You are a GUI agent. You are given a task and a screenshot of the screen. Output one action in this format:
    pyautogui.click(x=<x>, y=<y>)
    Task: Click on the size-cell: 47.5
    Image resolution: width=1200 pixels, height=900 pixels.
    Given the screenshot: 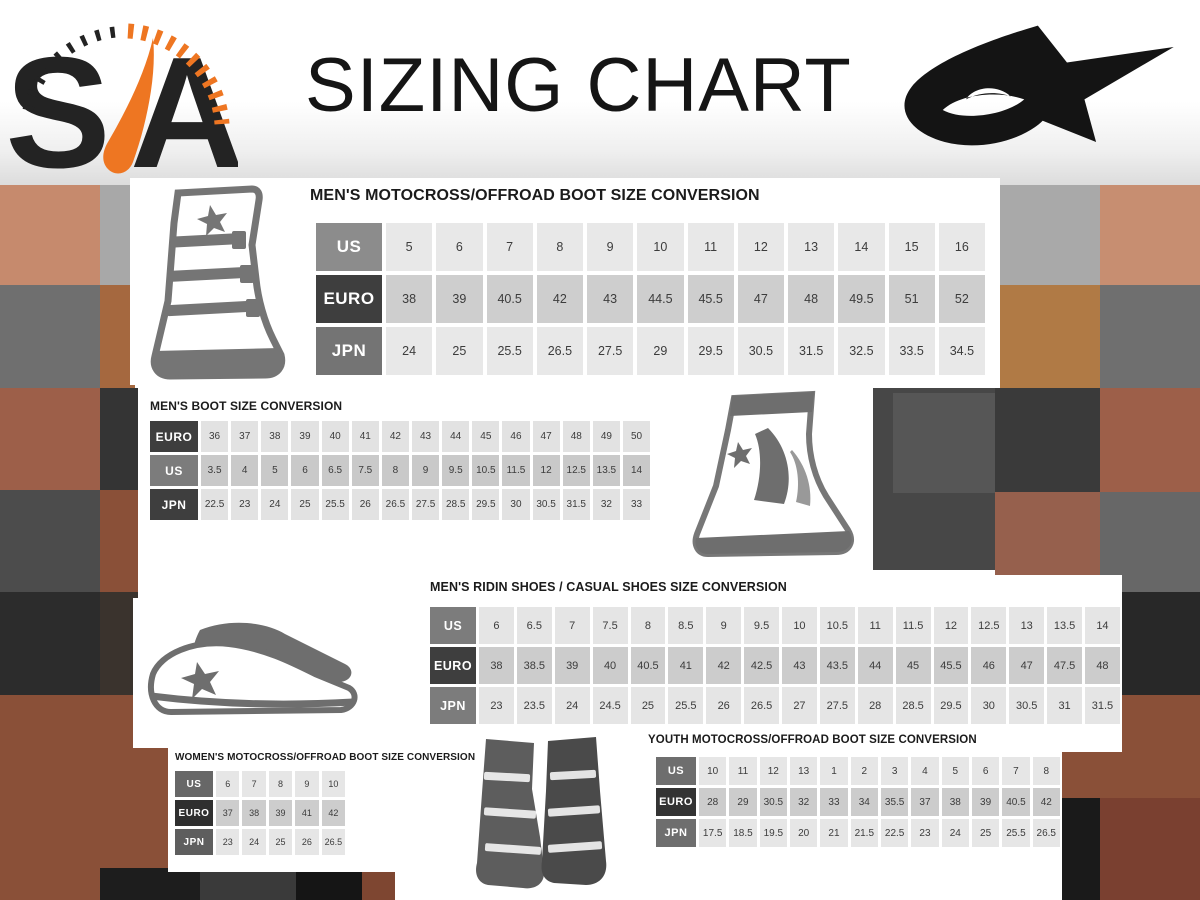 What is the action you would take?
    pyautogui.click(x=1064, y=665)
    